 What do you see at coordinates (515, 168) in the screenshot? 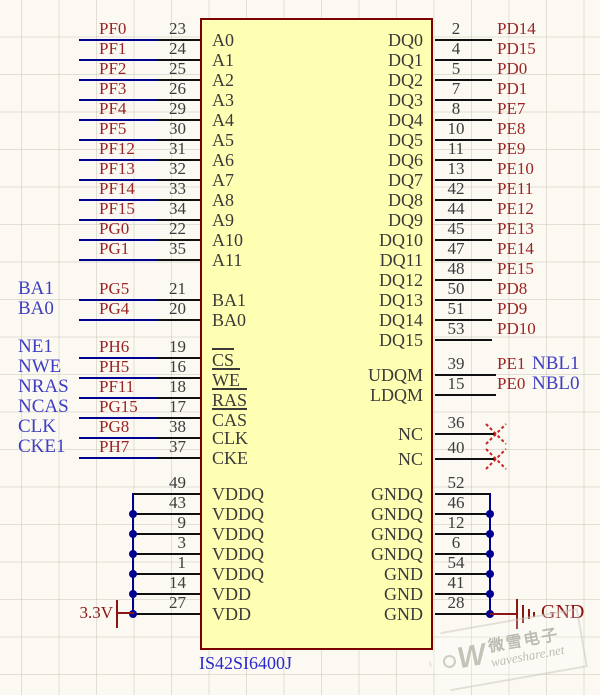
I see `net-label-pe10: PE10` at bounding box center [515, 168].